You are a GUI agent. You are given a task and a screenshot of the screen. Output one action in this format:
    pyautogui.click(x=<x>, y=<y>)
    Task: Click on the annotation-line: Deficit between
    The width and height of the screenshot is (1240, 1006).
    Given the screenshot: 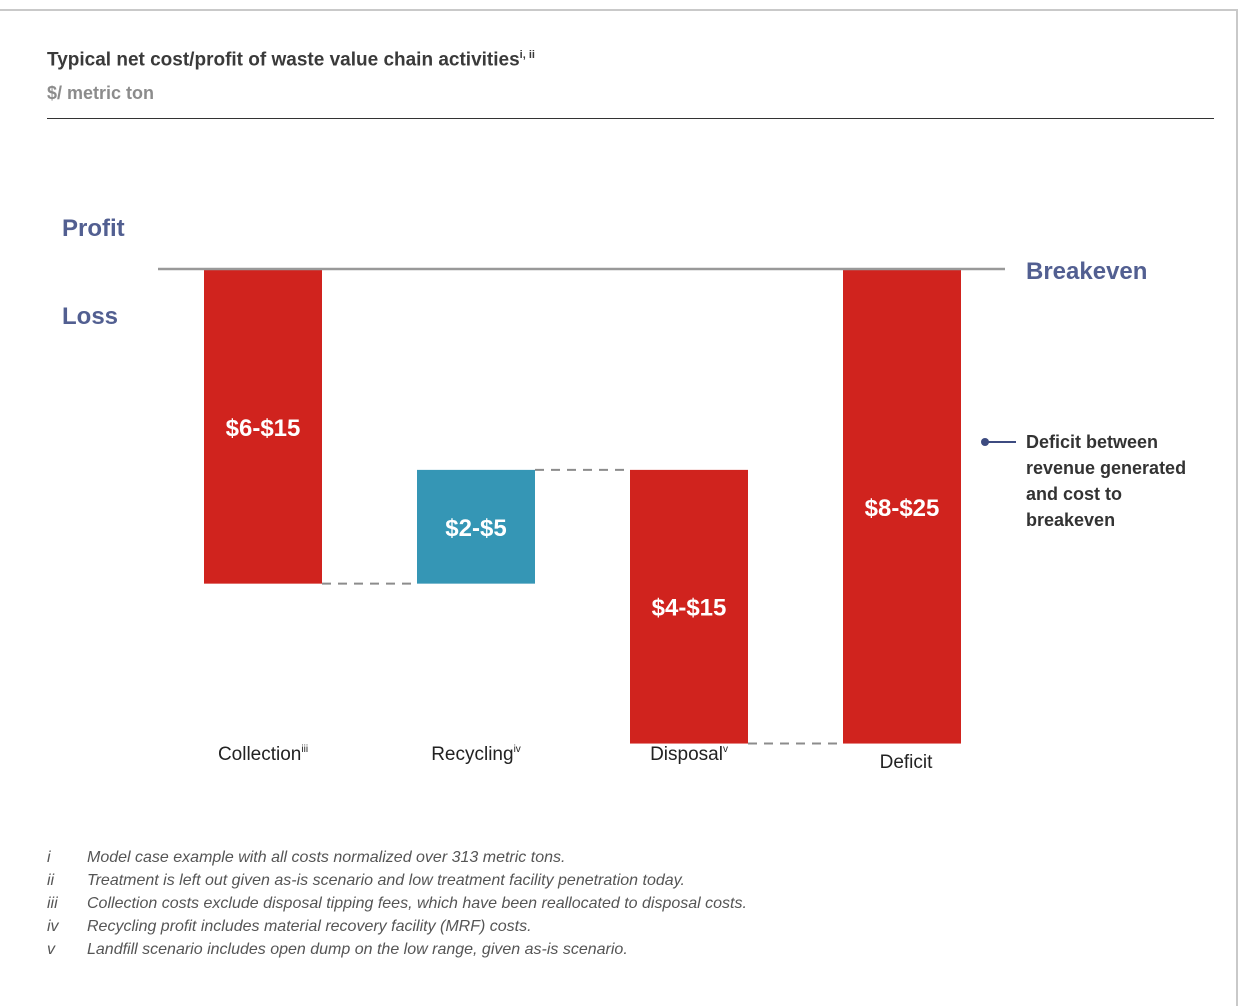 What is the action you would take?
    pyautogui.click(x=1092, y=442)
    